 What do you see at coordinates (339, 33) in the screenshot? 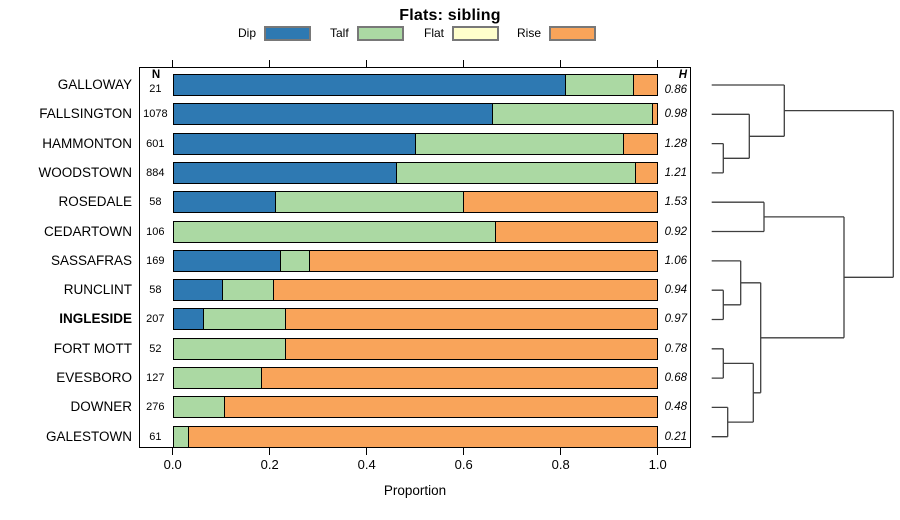
I see `legend-label: Talf` at bounding box center [339, 33].